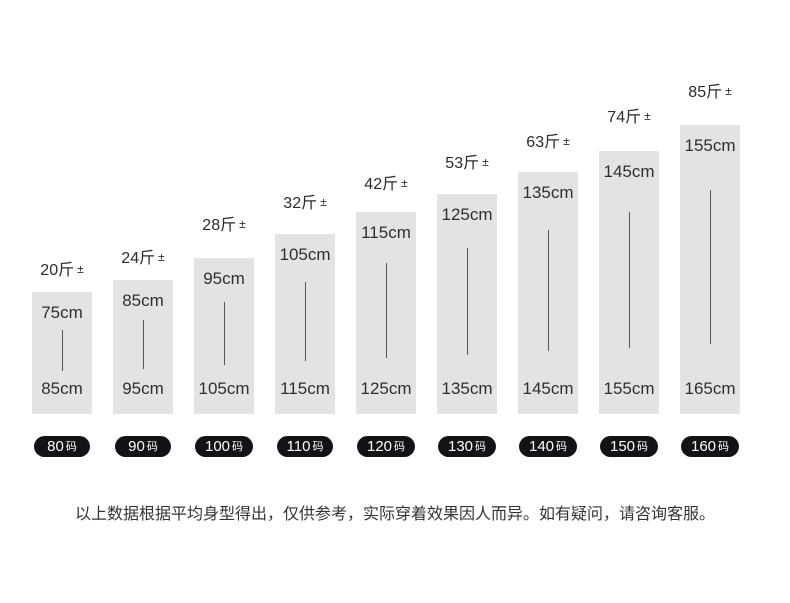  I want to click on weight-value: 63斤, so click(543, 142).